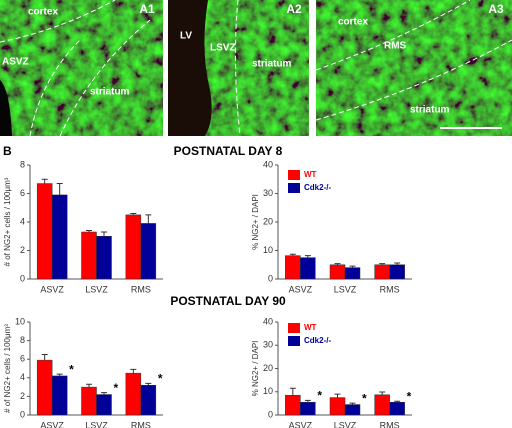 This screenshot has height=428, width=512. I want to click on panel-id: A2, so click(294, 9).